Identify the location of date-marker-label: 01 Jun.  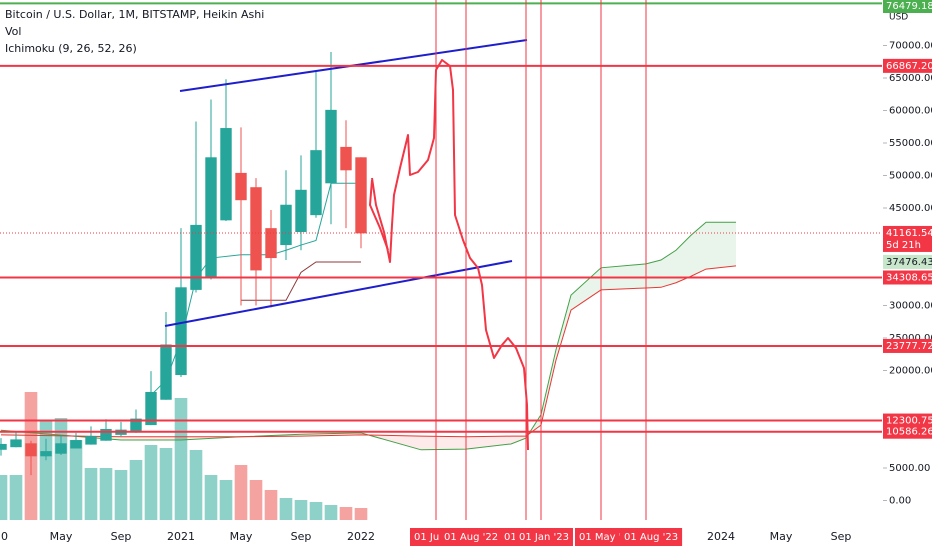
(430, 537).